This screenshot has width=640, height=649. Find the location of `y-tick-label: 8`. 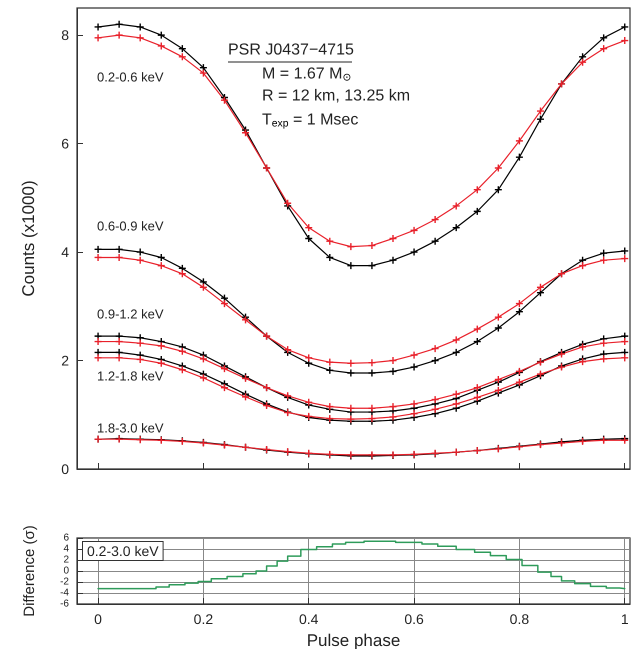

y-tick-label: 8 is located at coordinates (65, 35).